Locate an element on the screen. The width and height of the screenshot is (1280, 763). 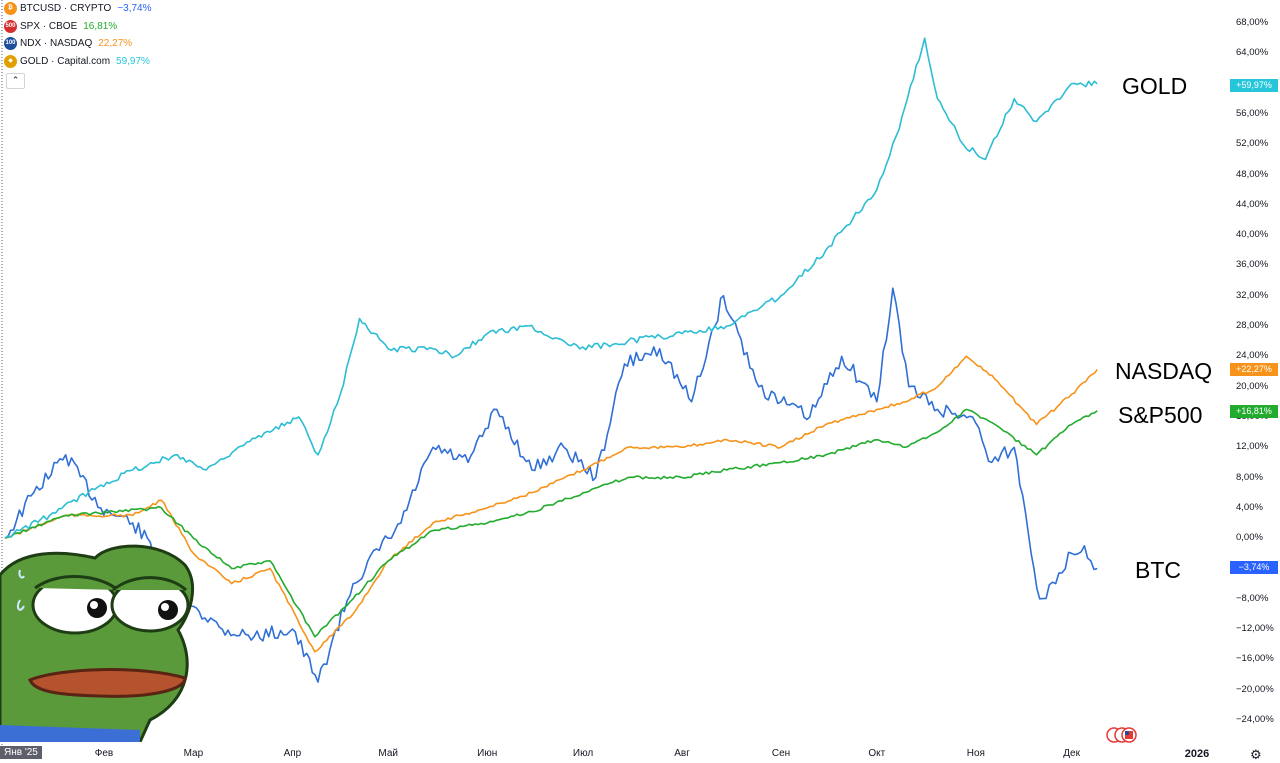
x-tick-label: Дек is located at coordinates (1071, 753).